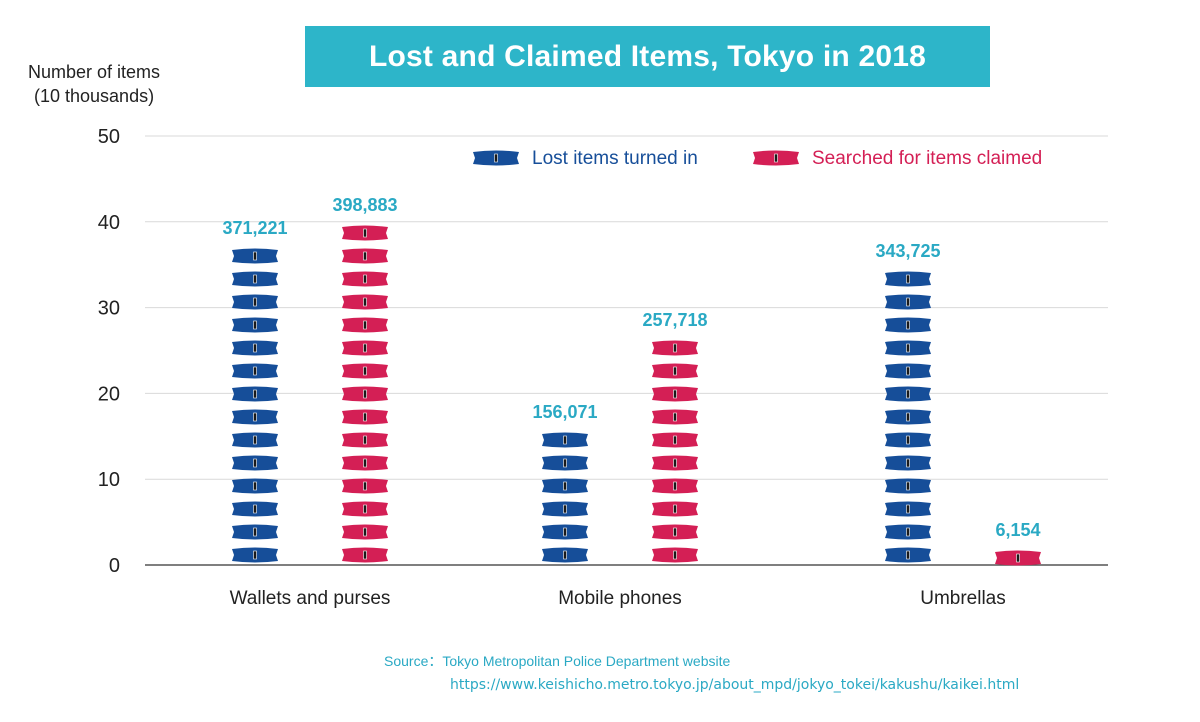 The image size is (1200, 722). Describe the element at coordinates (615, 158) in the screenshot. I see `legend-label: Lost items turned in` at that location.